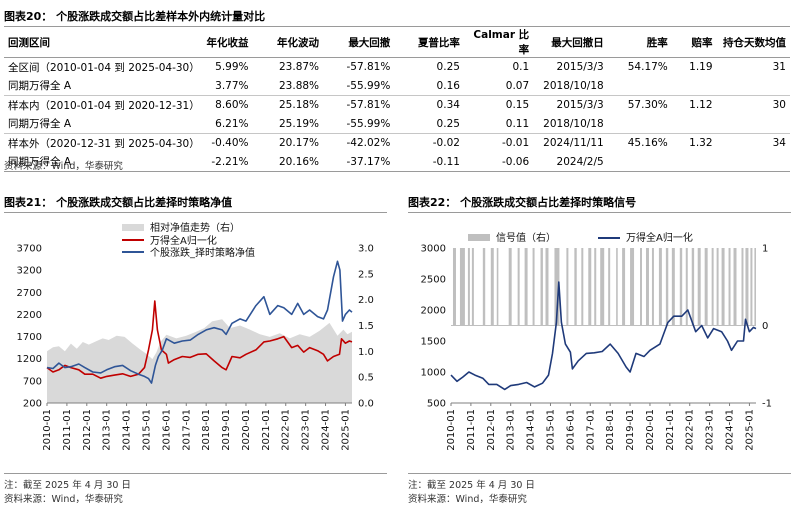 This screenshot has height=509, width=797. Describe the element at coordinates (765, 249) in the screenshot. I see `y-right-tick-label: 1` at that location.